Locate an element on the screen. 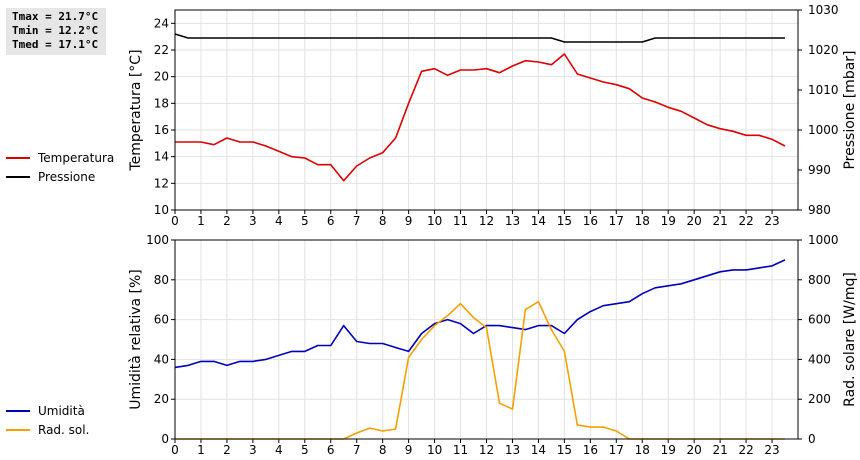 The width and height of the screenshot is (860, 460). chart-1-x-tick-label: 3 is located at coordinates (253, 221).